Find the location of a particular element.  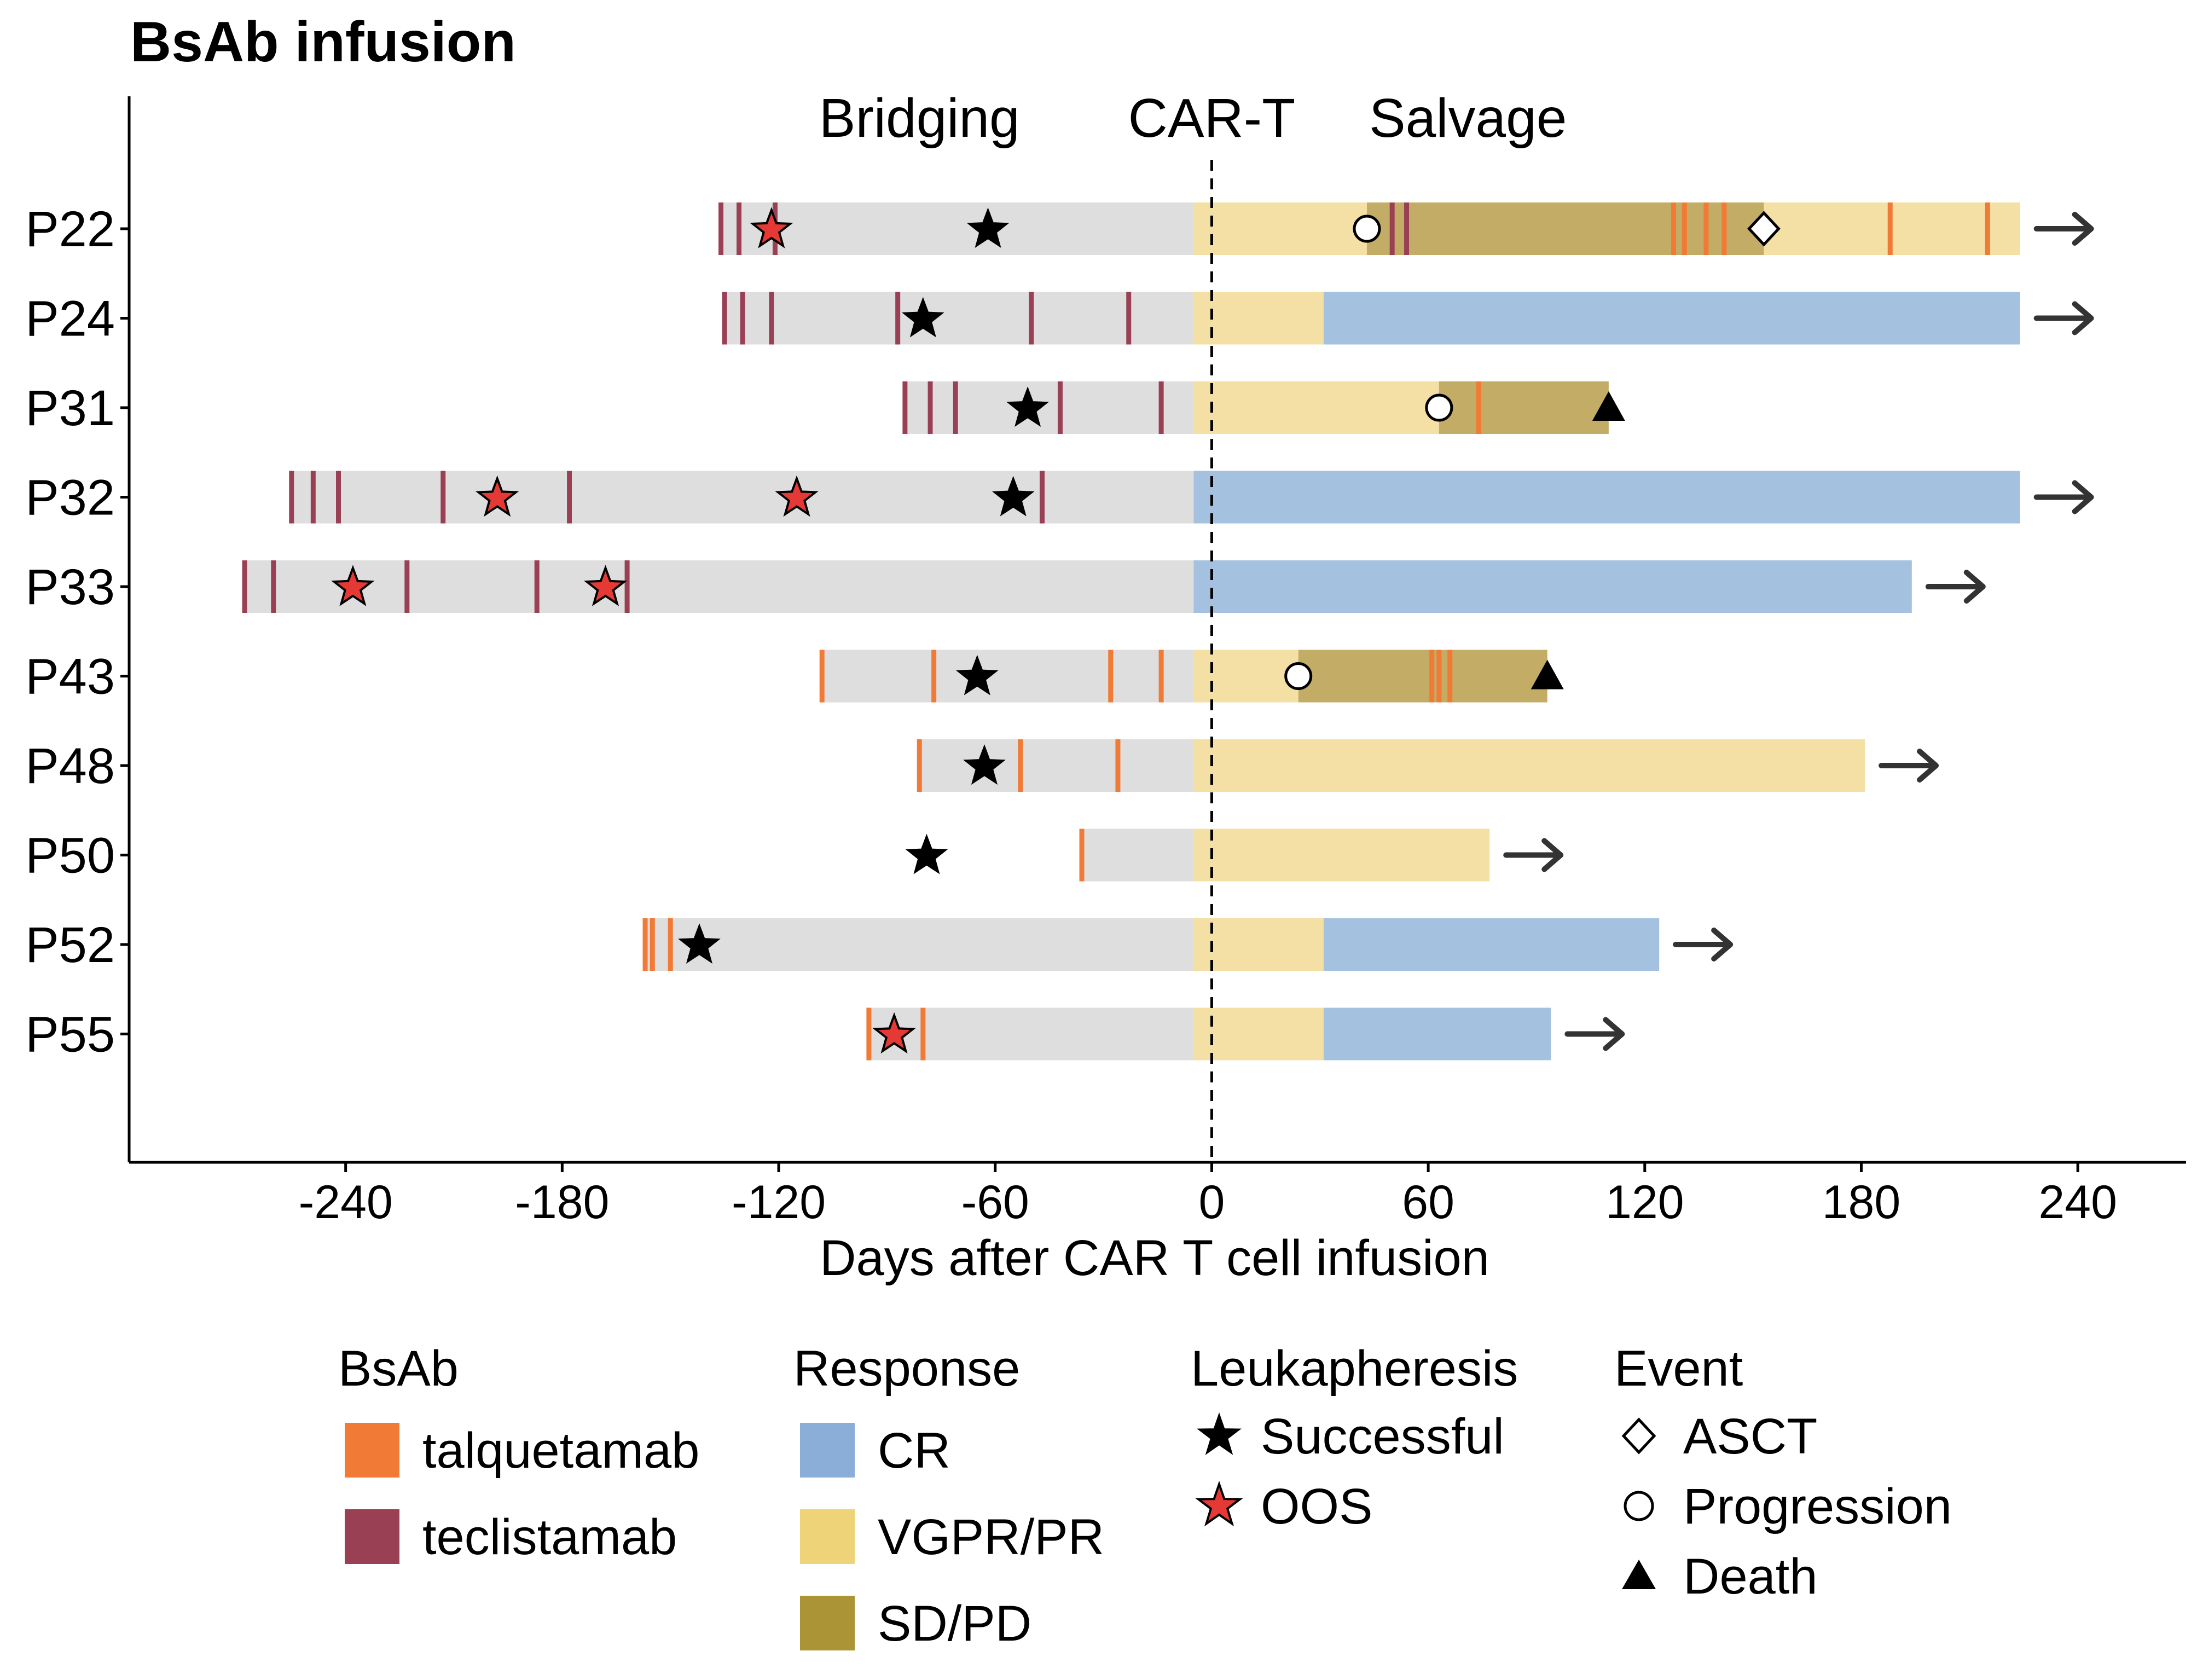

x-tick-label: 240 is located at coordinates (2077, 1202).